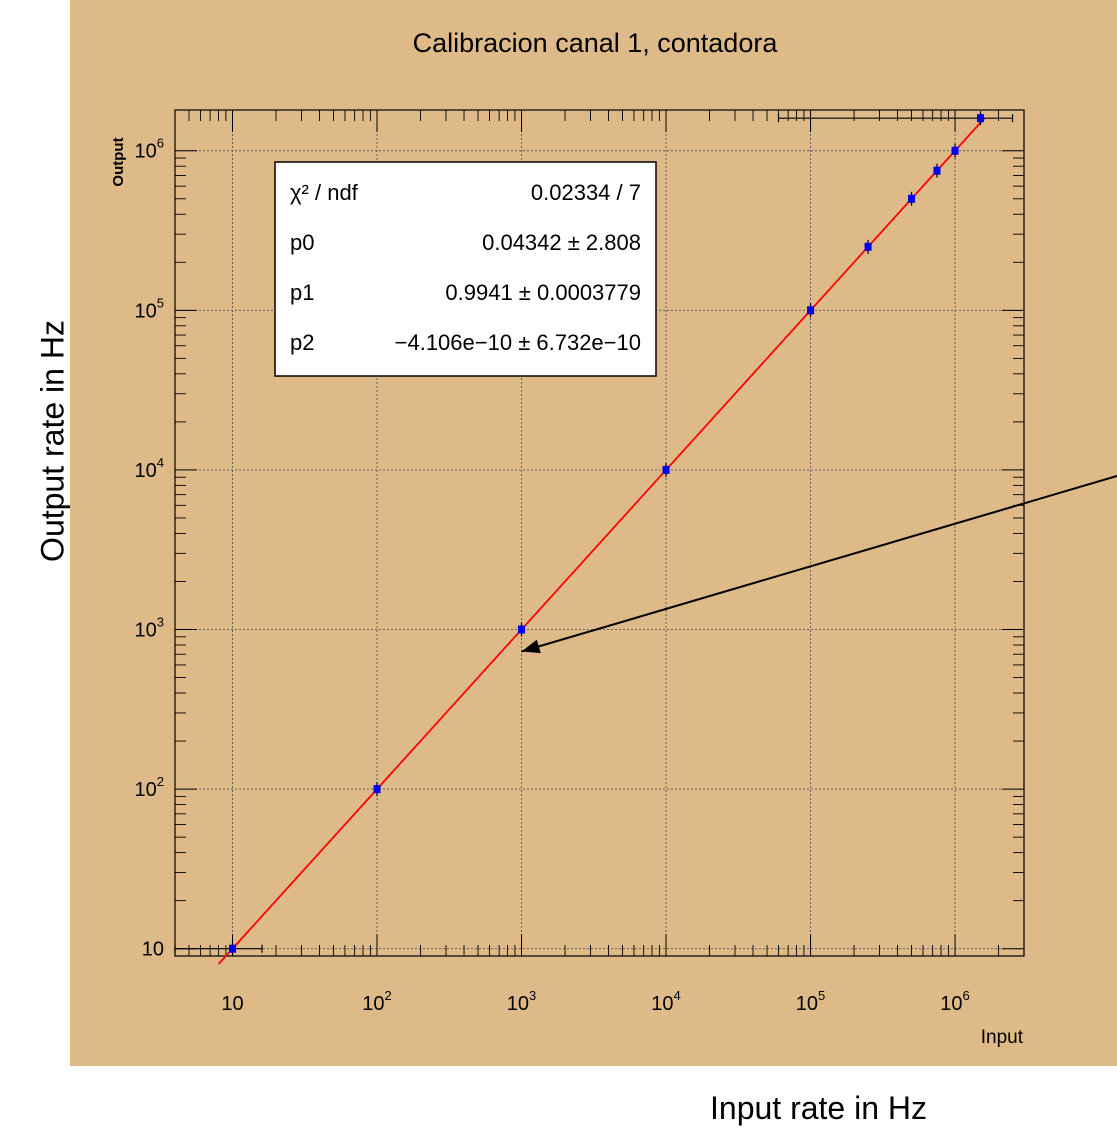 The height and width of the screenshot is (1144, 1117). I want to click on y-tick-label: 10, so click(153, 950).